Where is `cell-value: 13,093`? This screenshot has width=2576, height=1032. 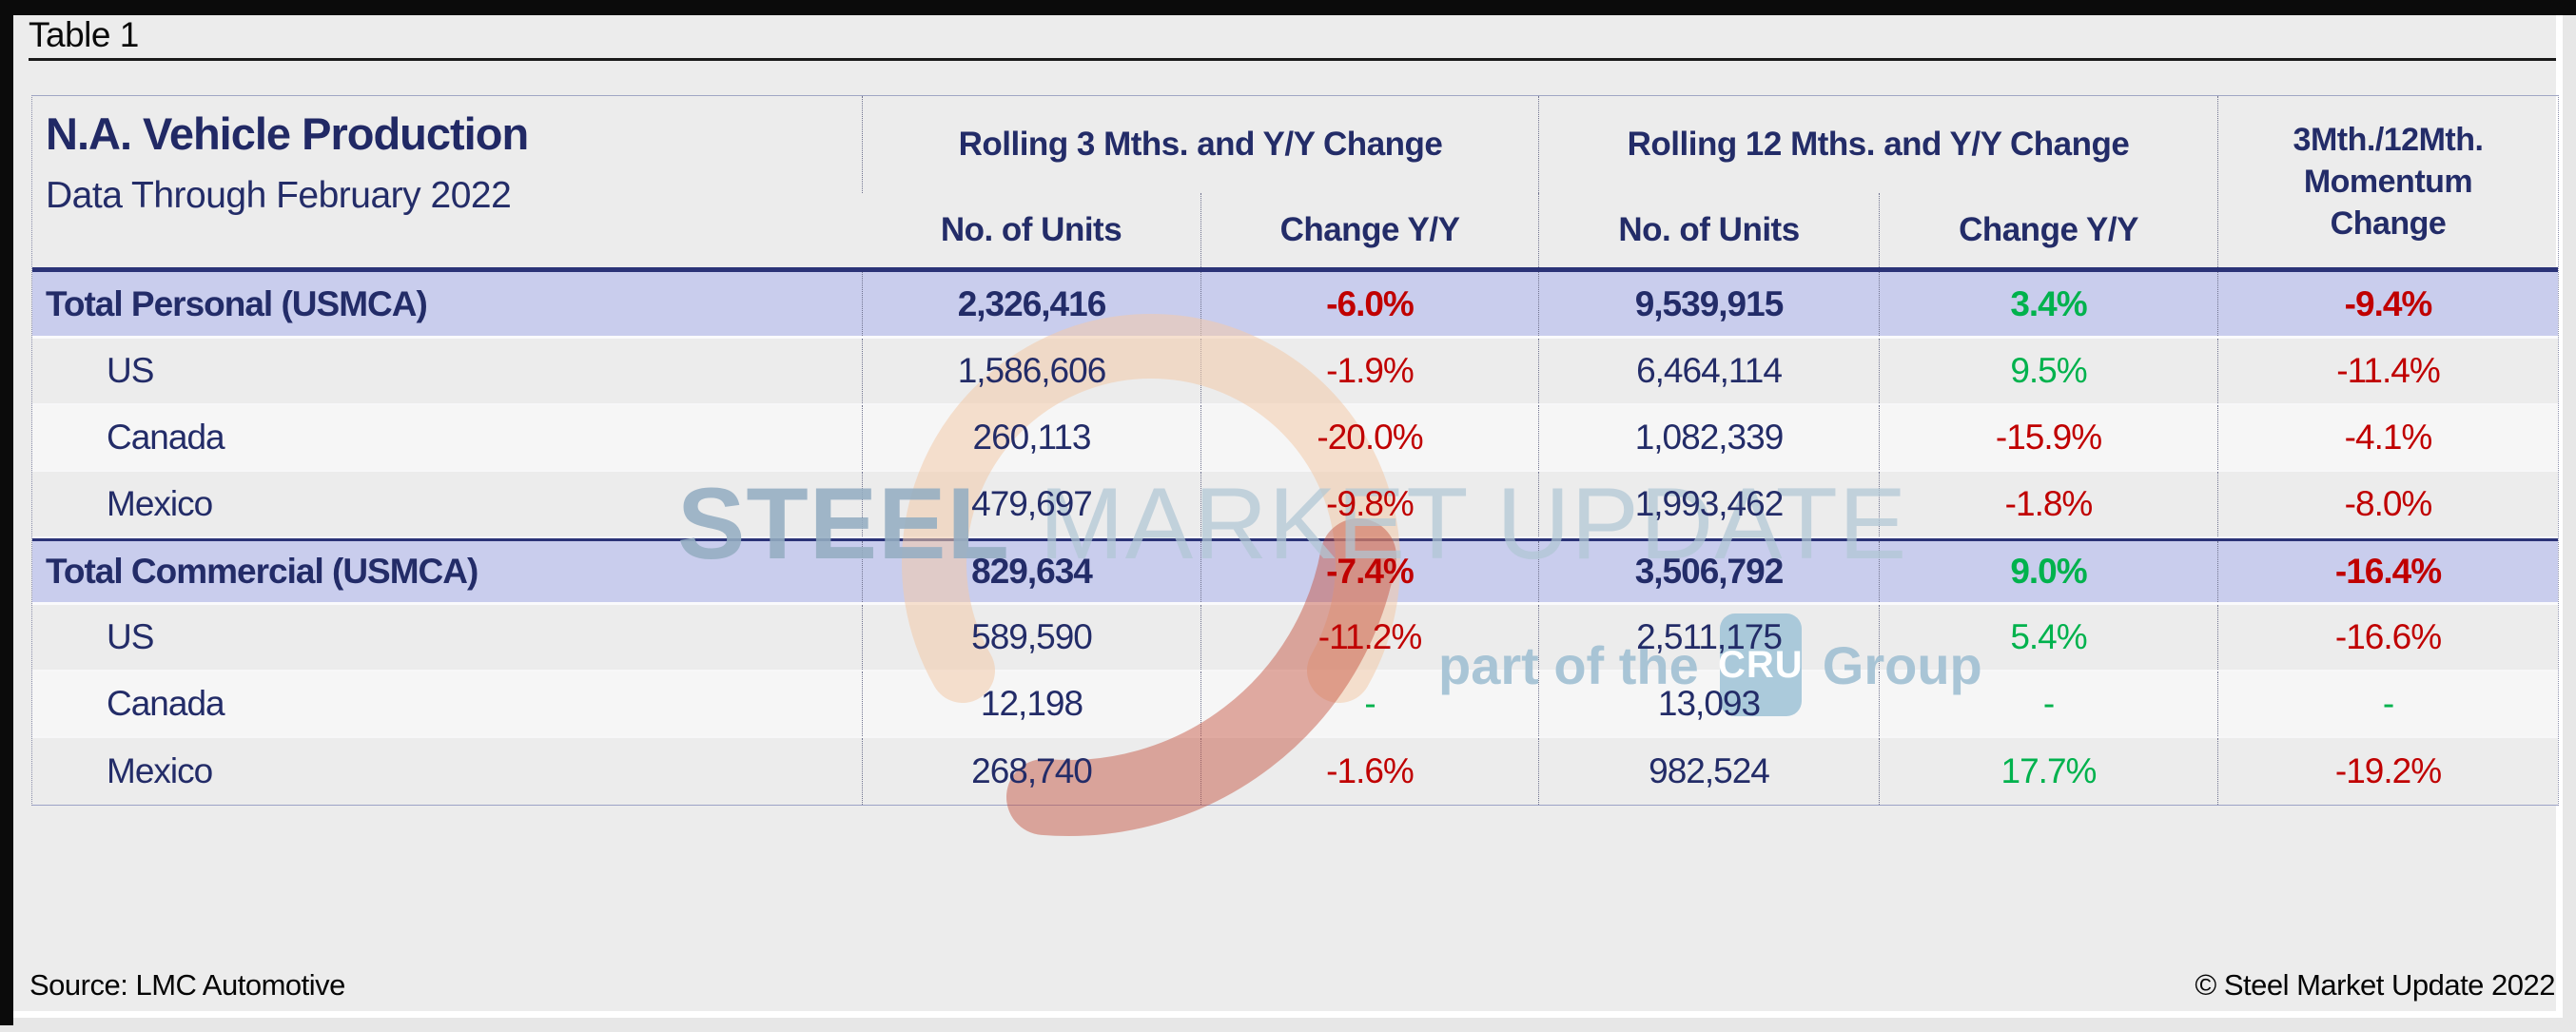
cell-value: 13,093 is located at coordinates (1709, 703).